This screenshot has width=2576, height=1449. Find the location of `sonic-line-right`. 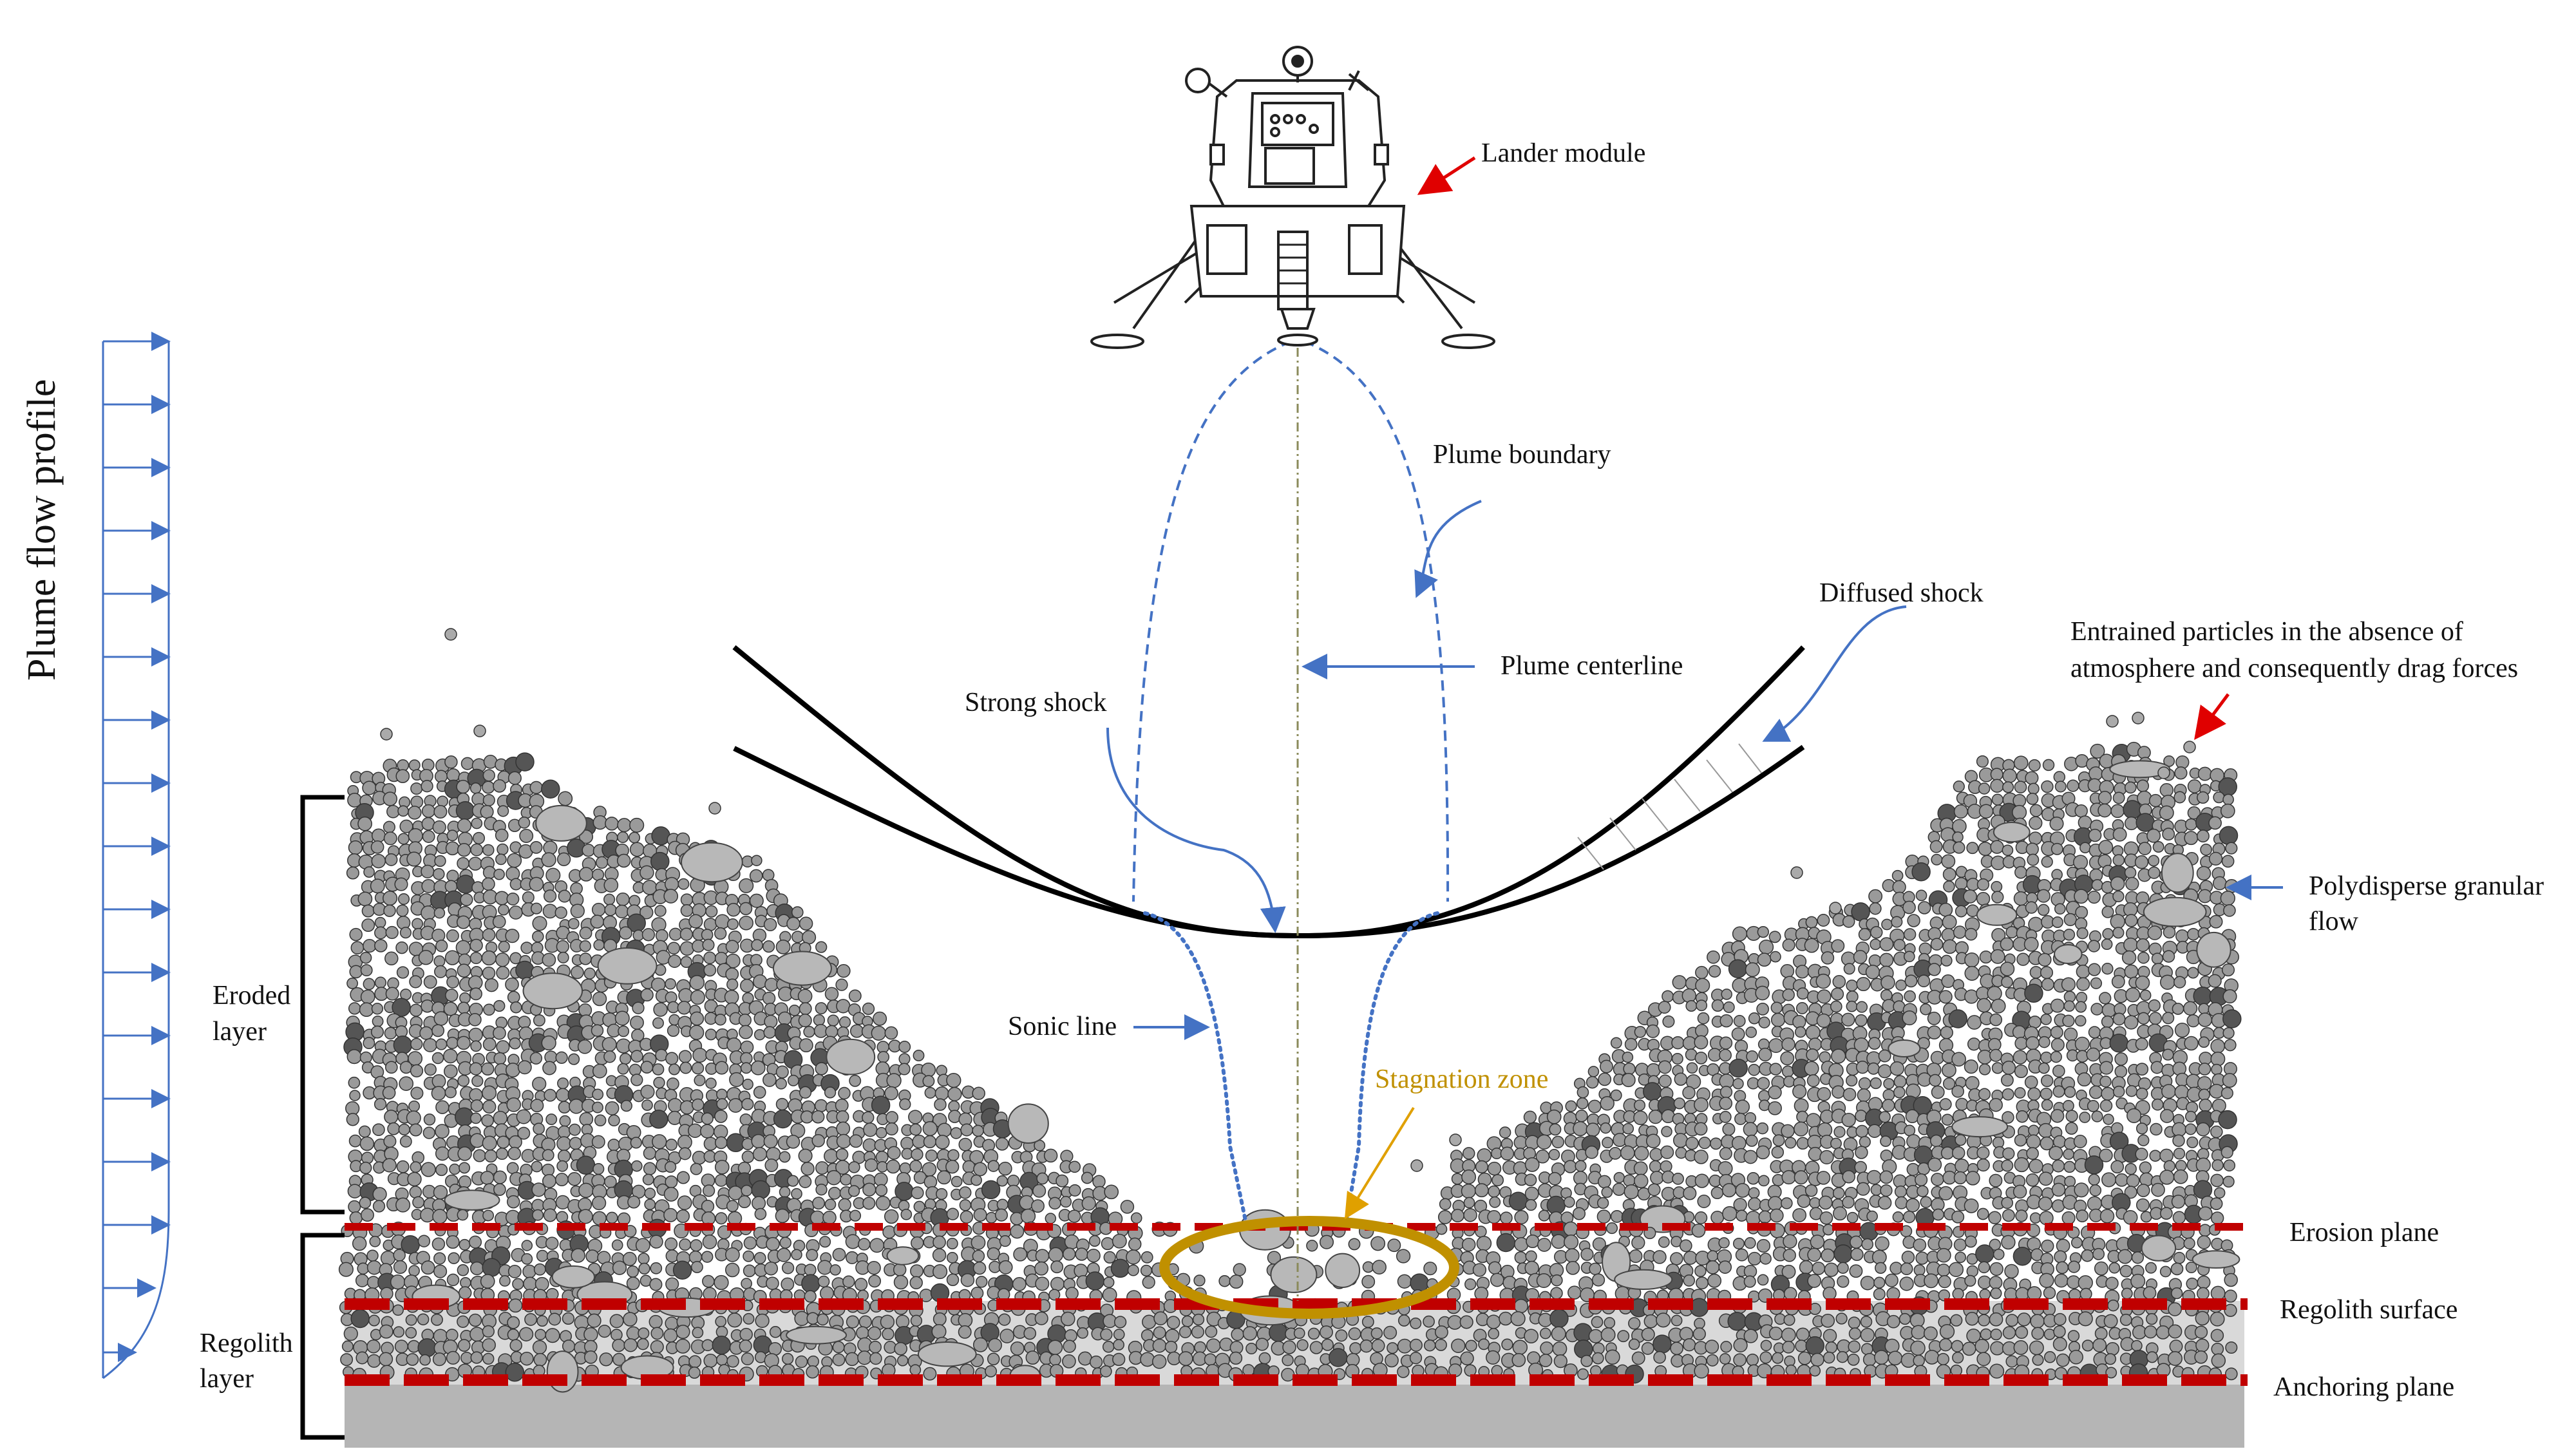

sonic-line-right is located at coordinates (1391, 1068).